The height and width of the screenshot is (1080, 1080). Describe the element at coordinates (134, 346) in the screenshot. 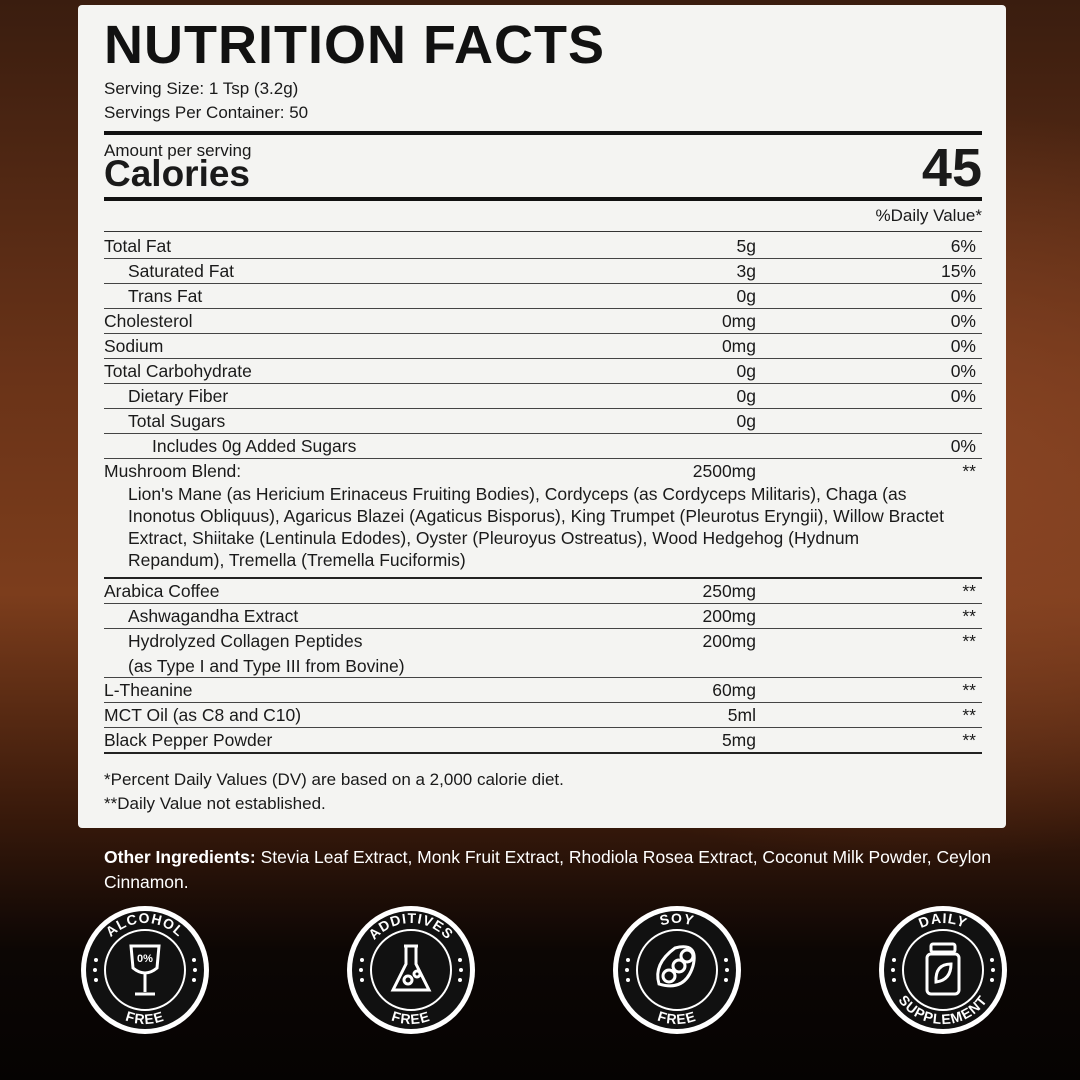

I see `row-name: Sodium` at that location.